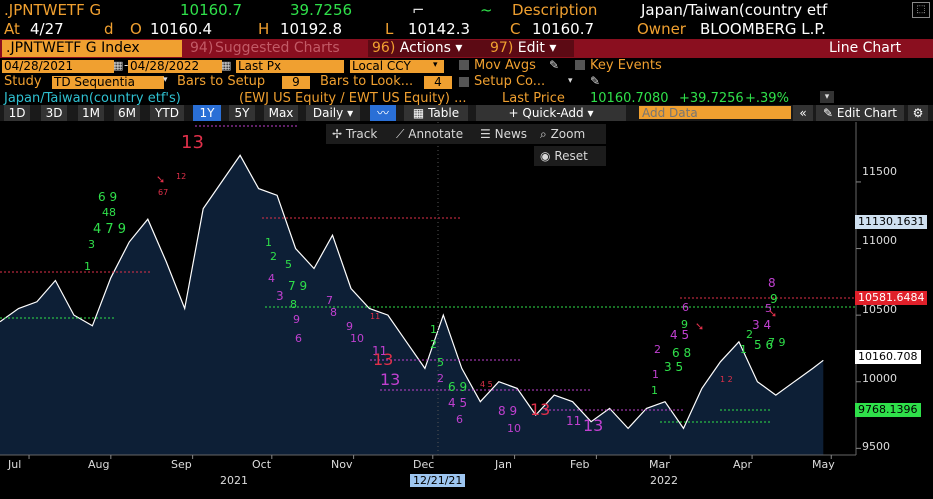  I want to click on ticker-label: .JPNTWETF G, so click(53, 10).